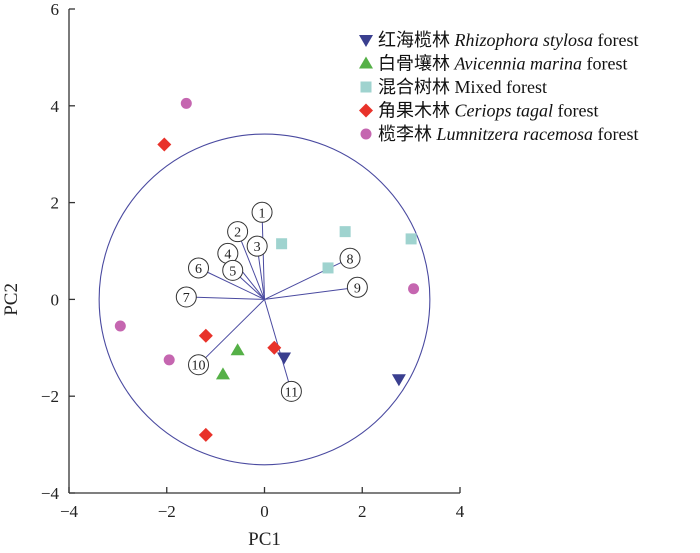 The width and height of the screenshot is (700, 553). What do you see at coordinates (50, 396) in the screenshot?
I see `y-tick-label: −2` at bounding box center [50, 396].